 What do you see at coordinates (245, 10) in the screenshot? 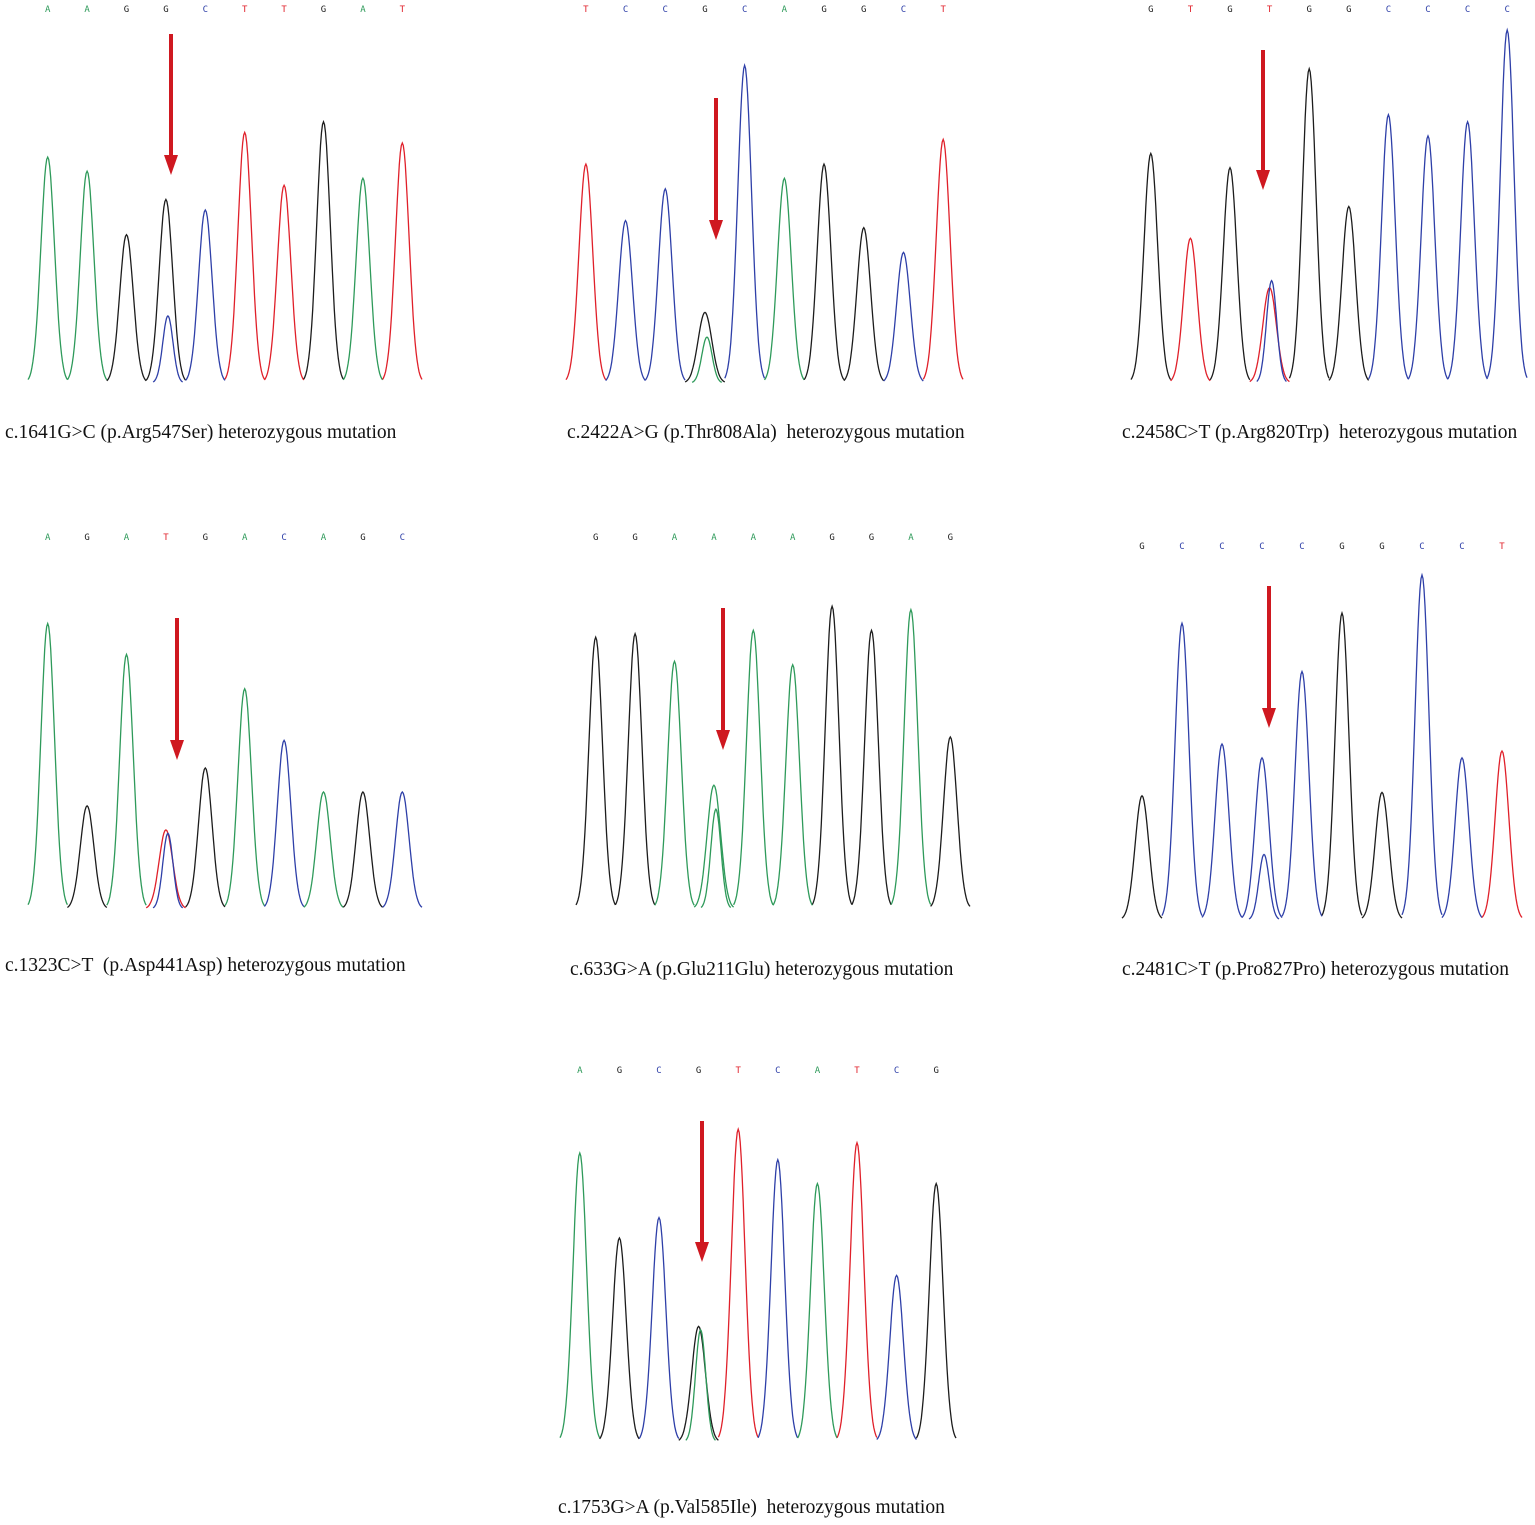
I see `base-call-6: T` at bounding box center [245, 10].